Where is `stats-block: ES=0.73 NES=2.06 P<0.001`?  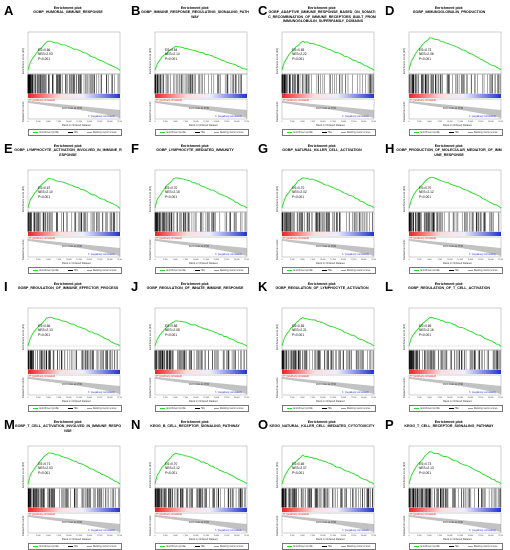
stats-block: ES=0.73 NES=2.06 P<0.001 is located at coordinates (426, 54).